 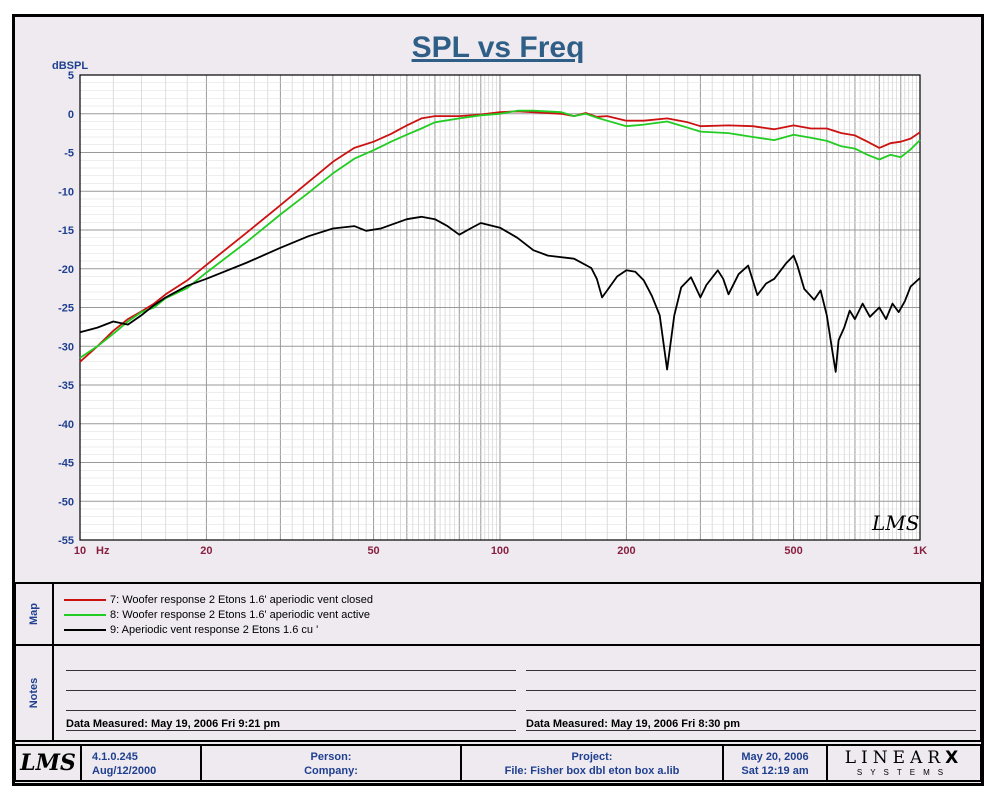 What do you see at coordinates (66, 309) in the screenshot?
I see `y-tick-label: -25` at bounding box center [66, 309].